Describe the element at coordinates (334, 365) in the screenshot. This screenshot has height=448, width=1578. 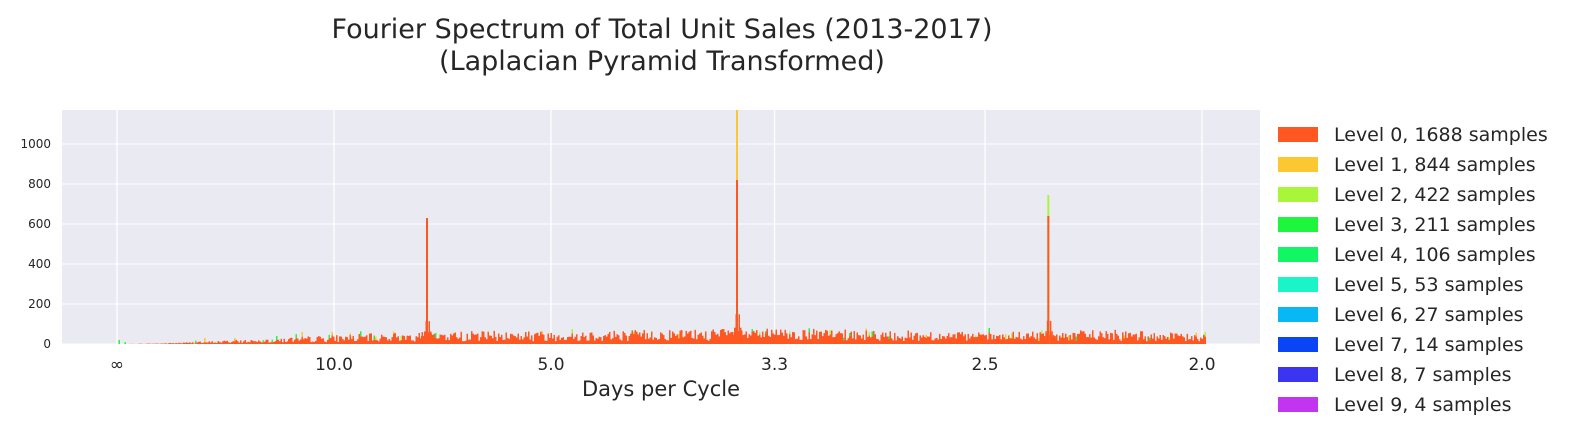
I see `x-tick-label: 10.0` at that location.